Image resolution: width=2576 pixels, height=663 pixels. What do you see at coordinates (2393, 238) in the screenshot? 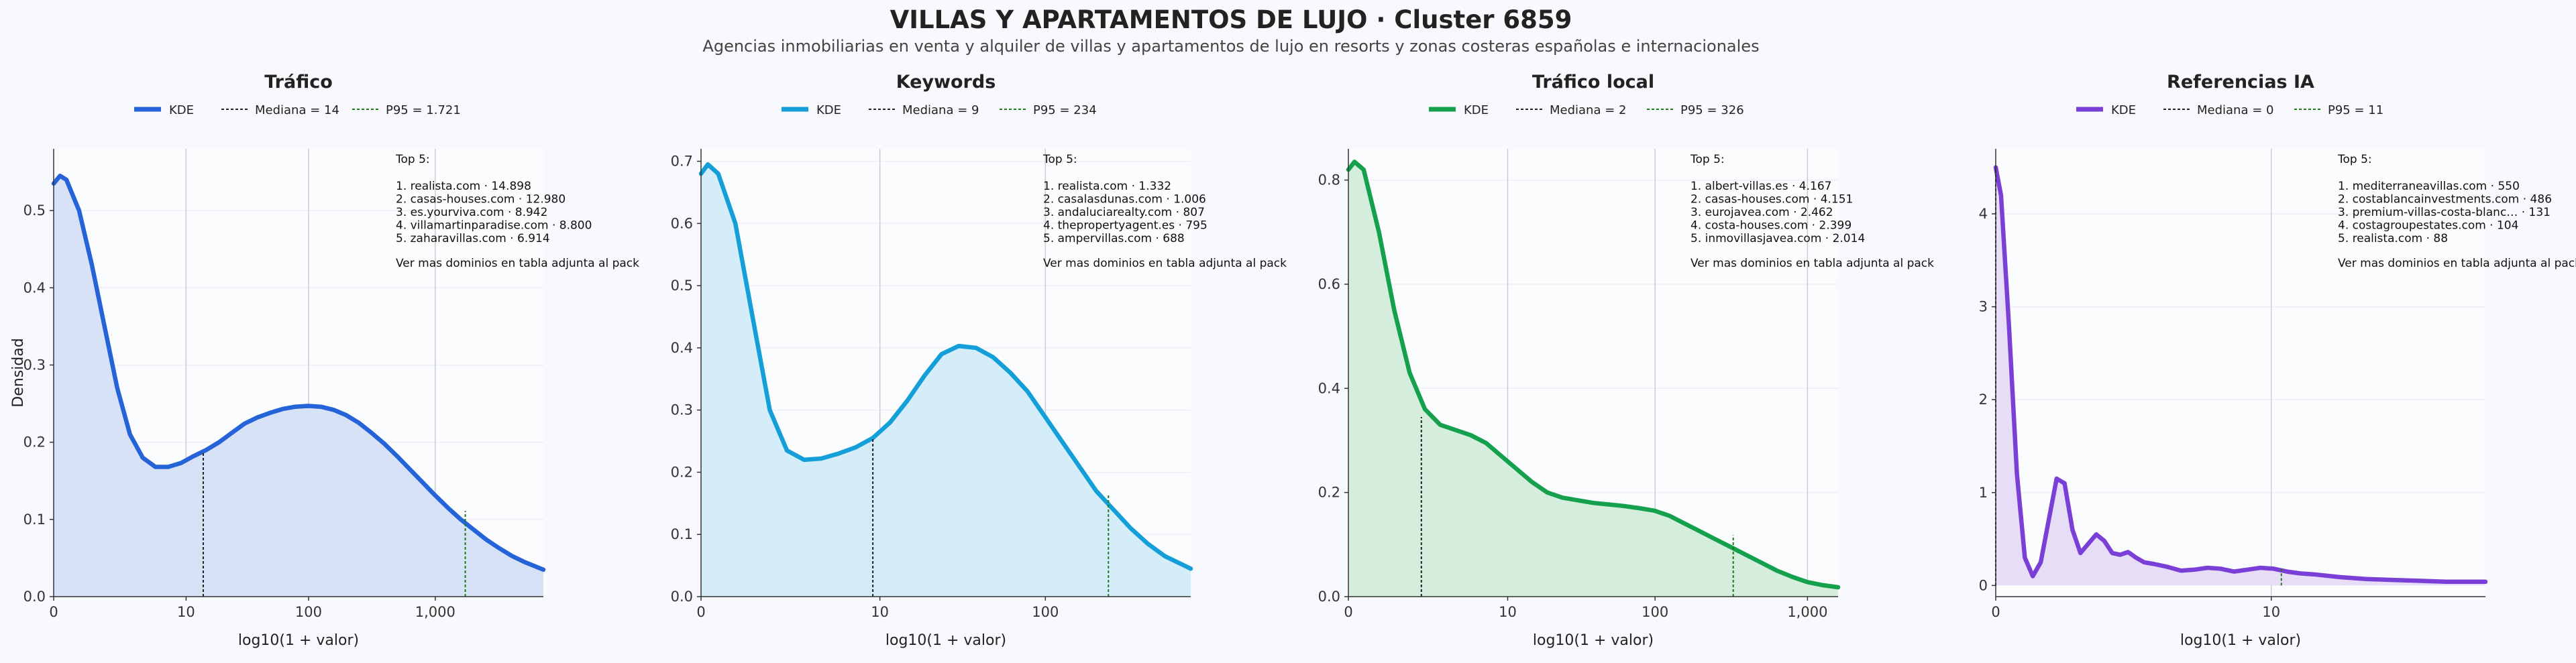
I see `top5-item: 5. realista.com · 88` at bounding box center [2393, 238].